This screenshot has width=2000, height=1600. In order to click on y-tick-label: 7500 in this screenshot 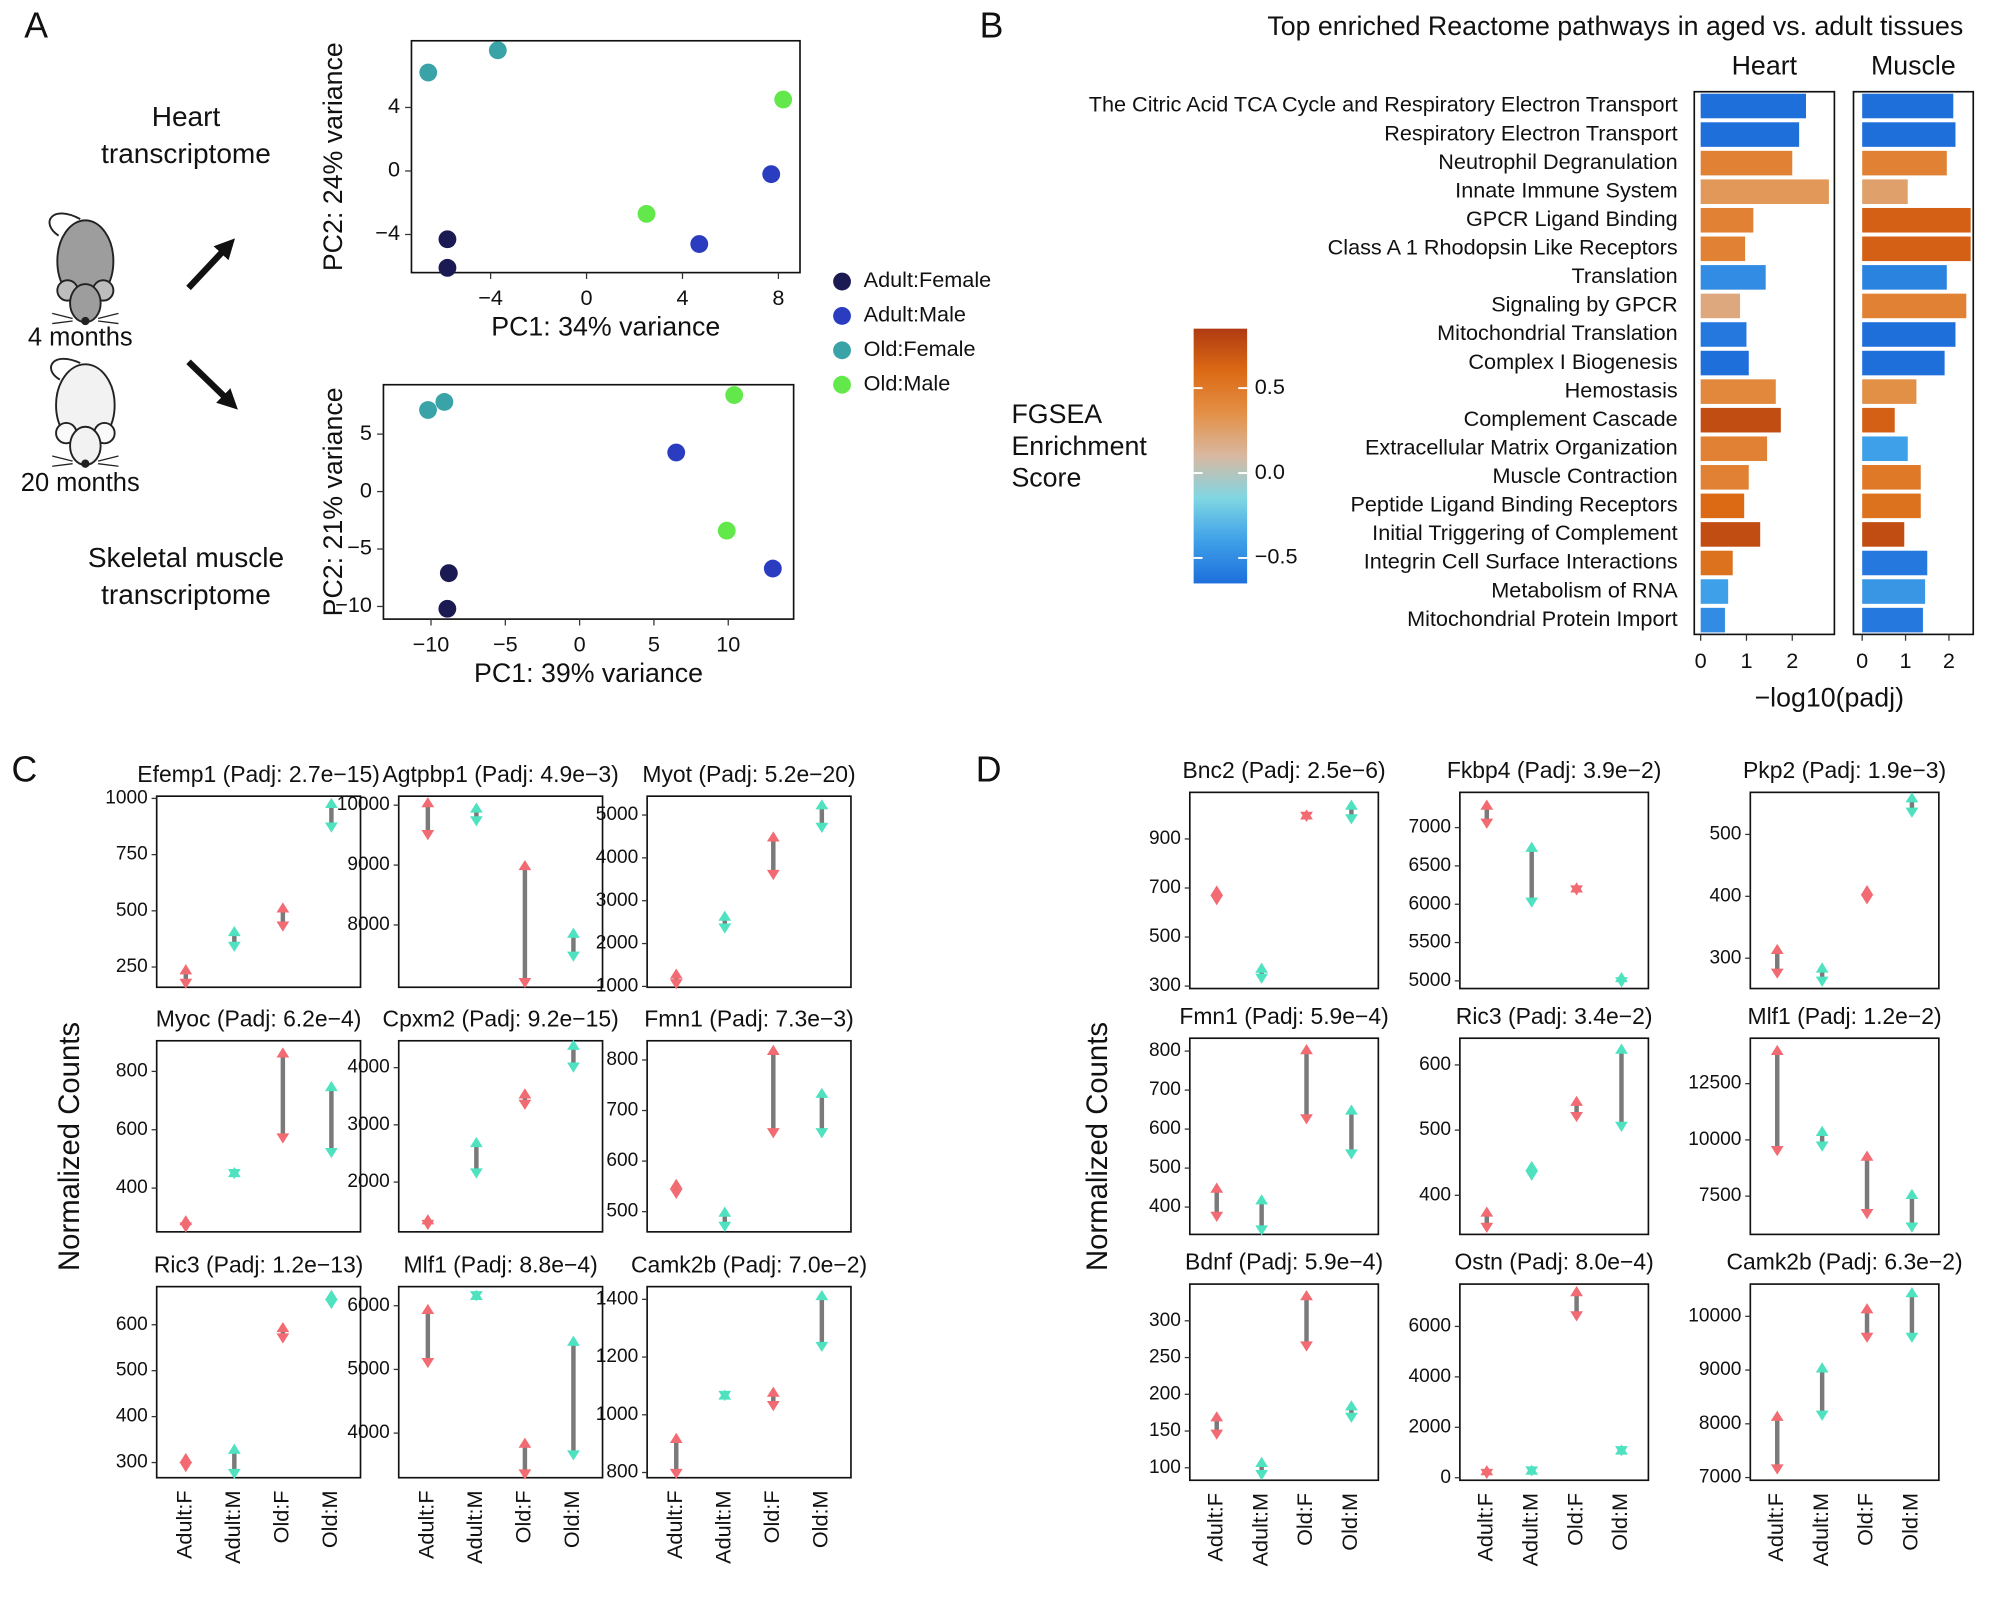, I will do `click(1720, 1195)`.